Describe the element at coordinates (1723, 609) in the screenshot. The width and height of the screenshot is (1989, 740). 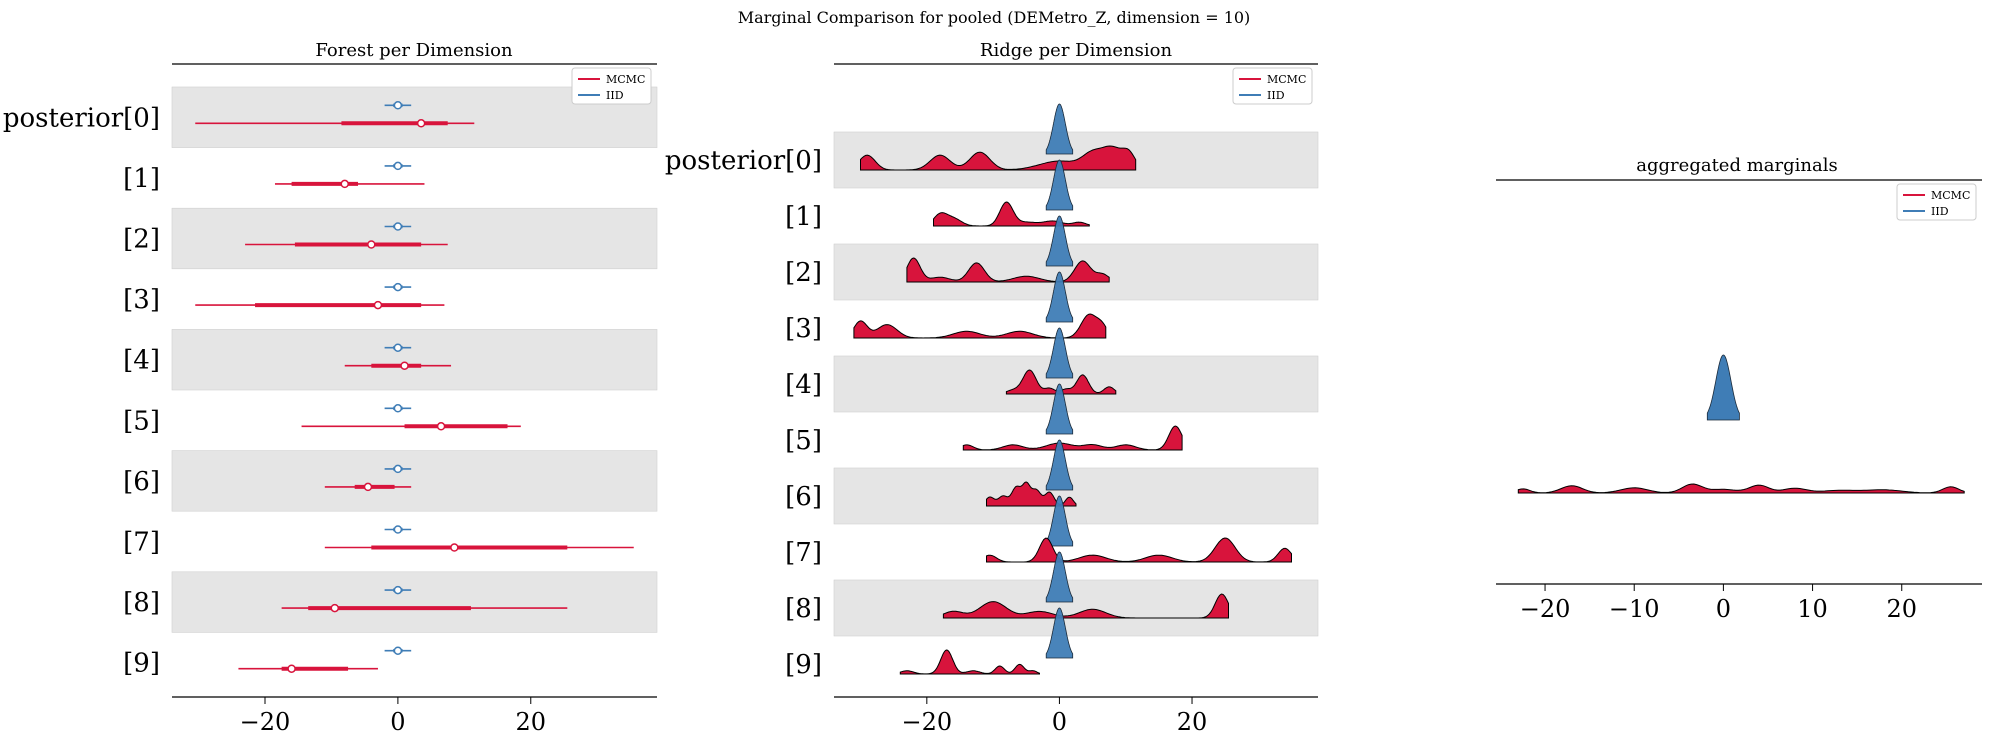
I see `aggregated-x-tick-label: 0` at that location.